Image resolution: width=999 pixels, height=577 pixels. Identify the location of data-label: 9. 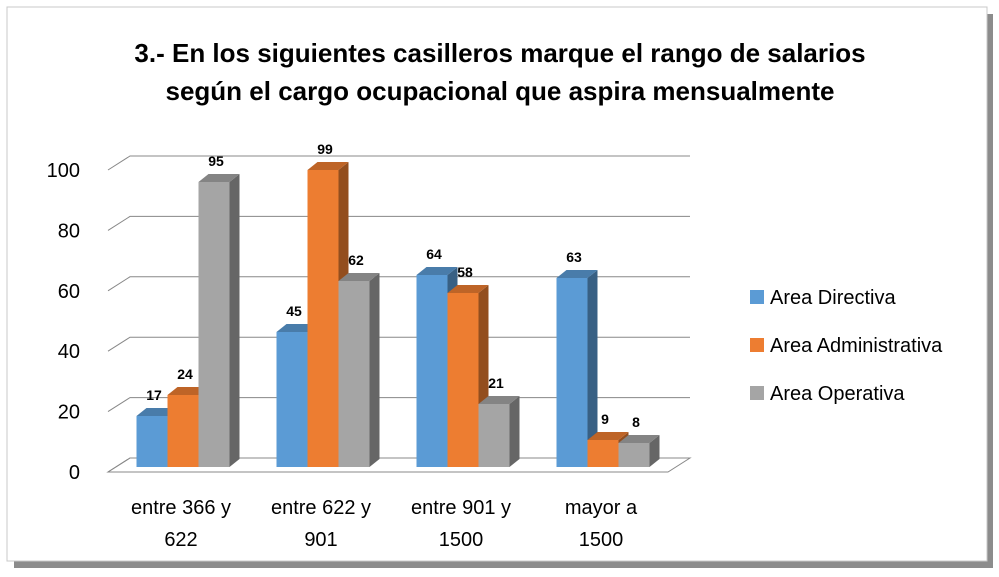
(605, 419).